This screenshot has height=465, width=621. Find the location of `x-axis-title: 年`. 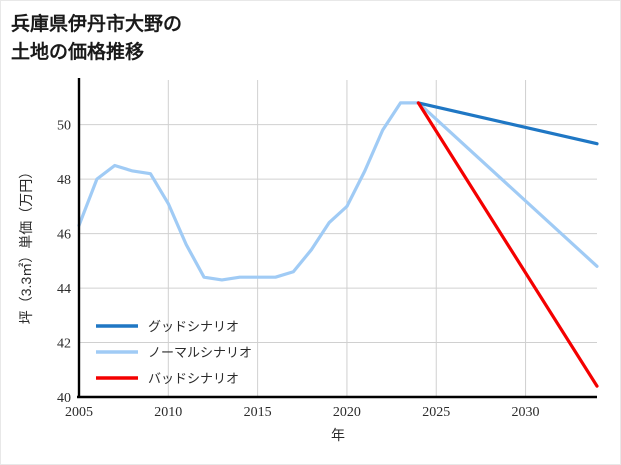

x-axis-title: 年 is located at coordinates (338, 435).